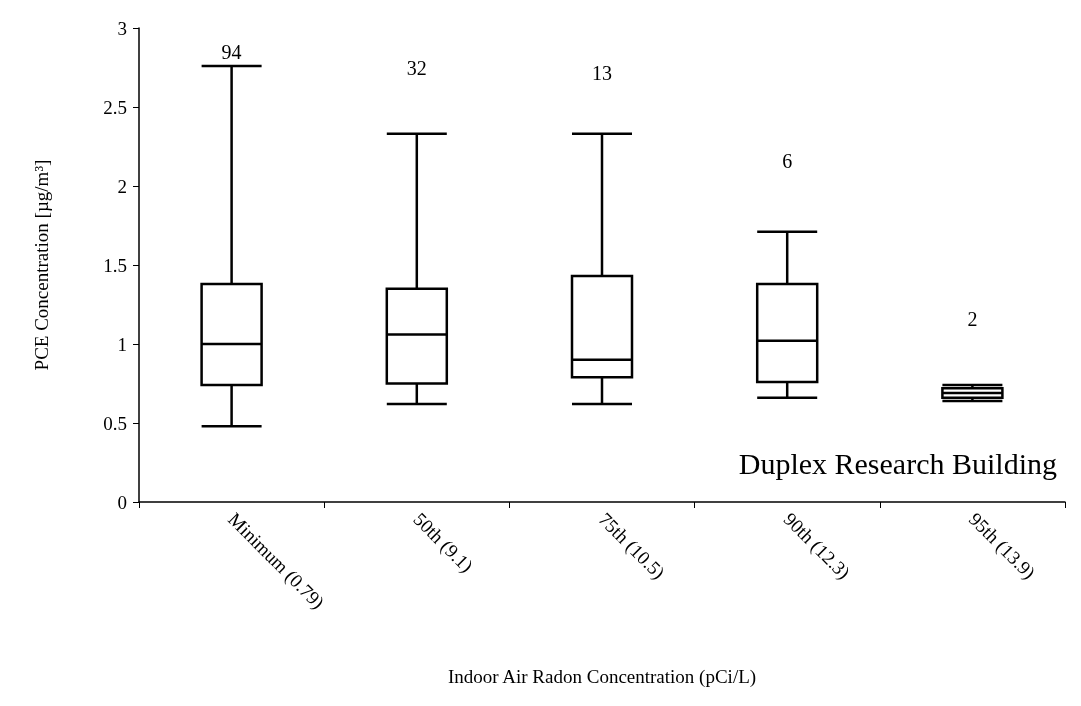 Image resolution: width=1081 pixels, height=706 pixels. I want to click on y-tick-label: 2, so click(122, 186).